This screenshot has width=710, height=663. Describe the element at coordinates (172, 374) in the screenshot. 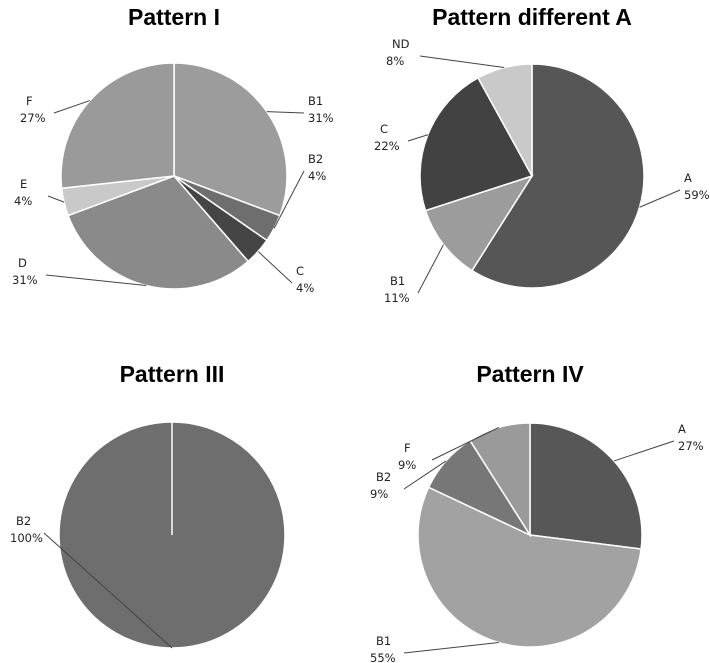

I see `chart-title: Pattern III` at that location.